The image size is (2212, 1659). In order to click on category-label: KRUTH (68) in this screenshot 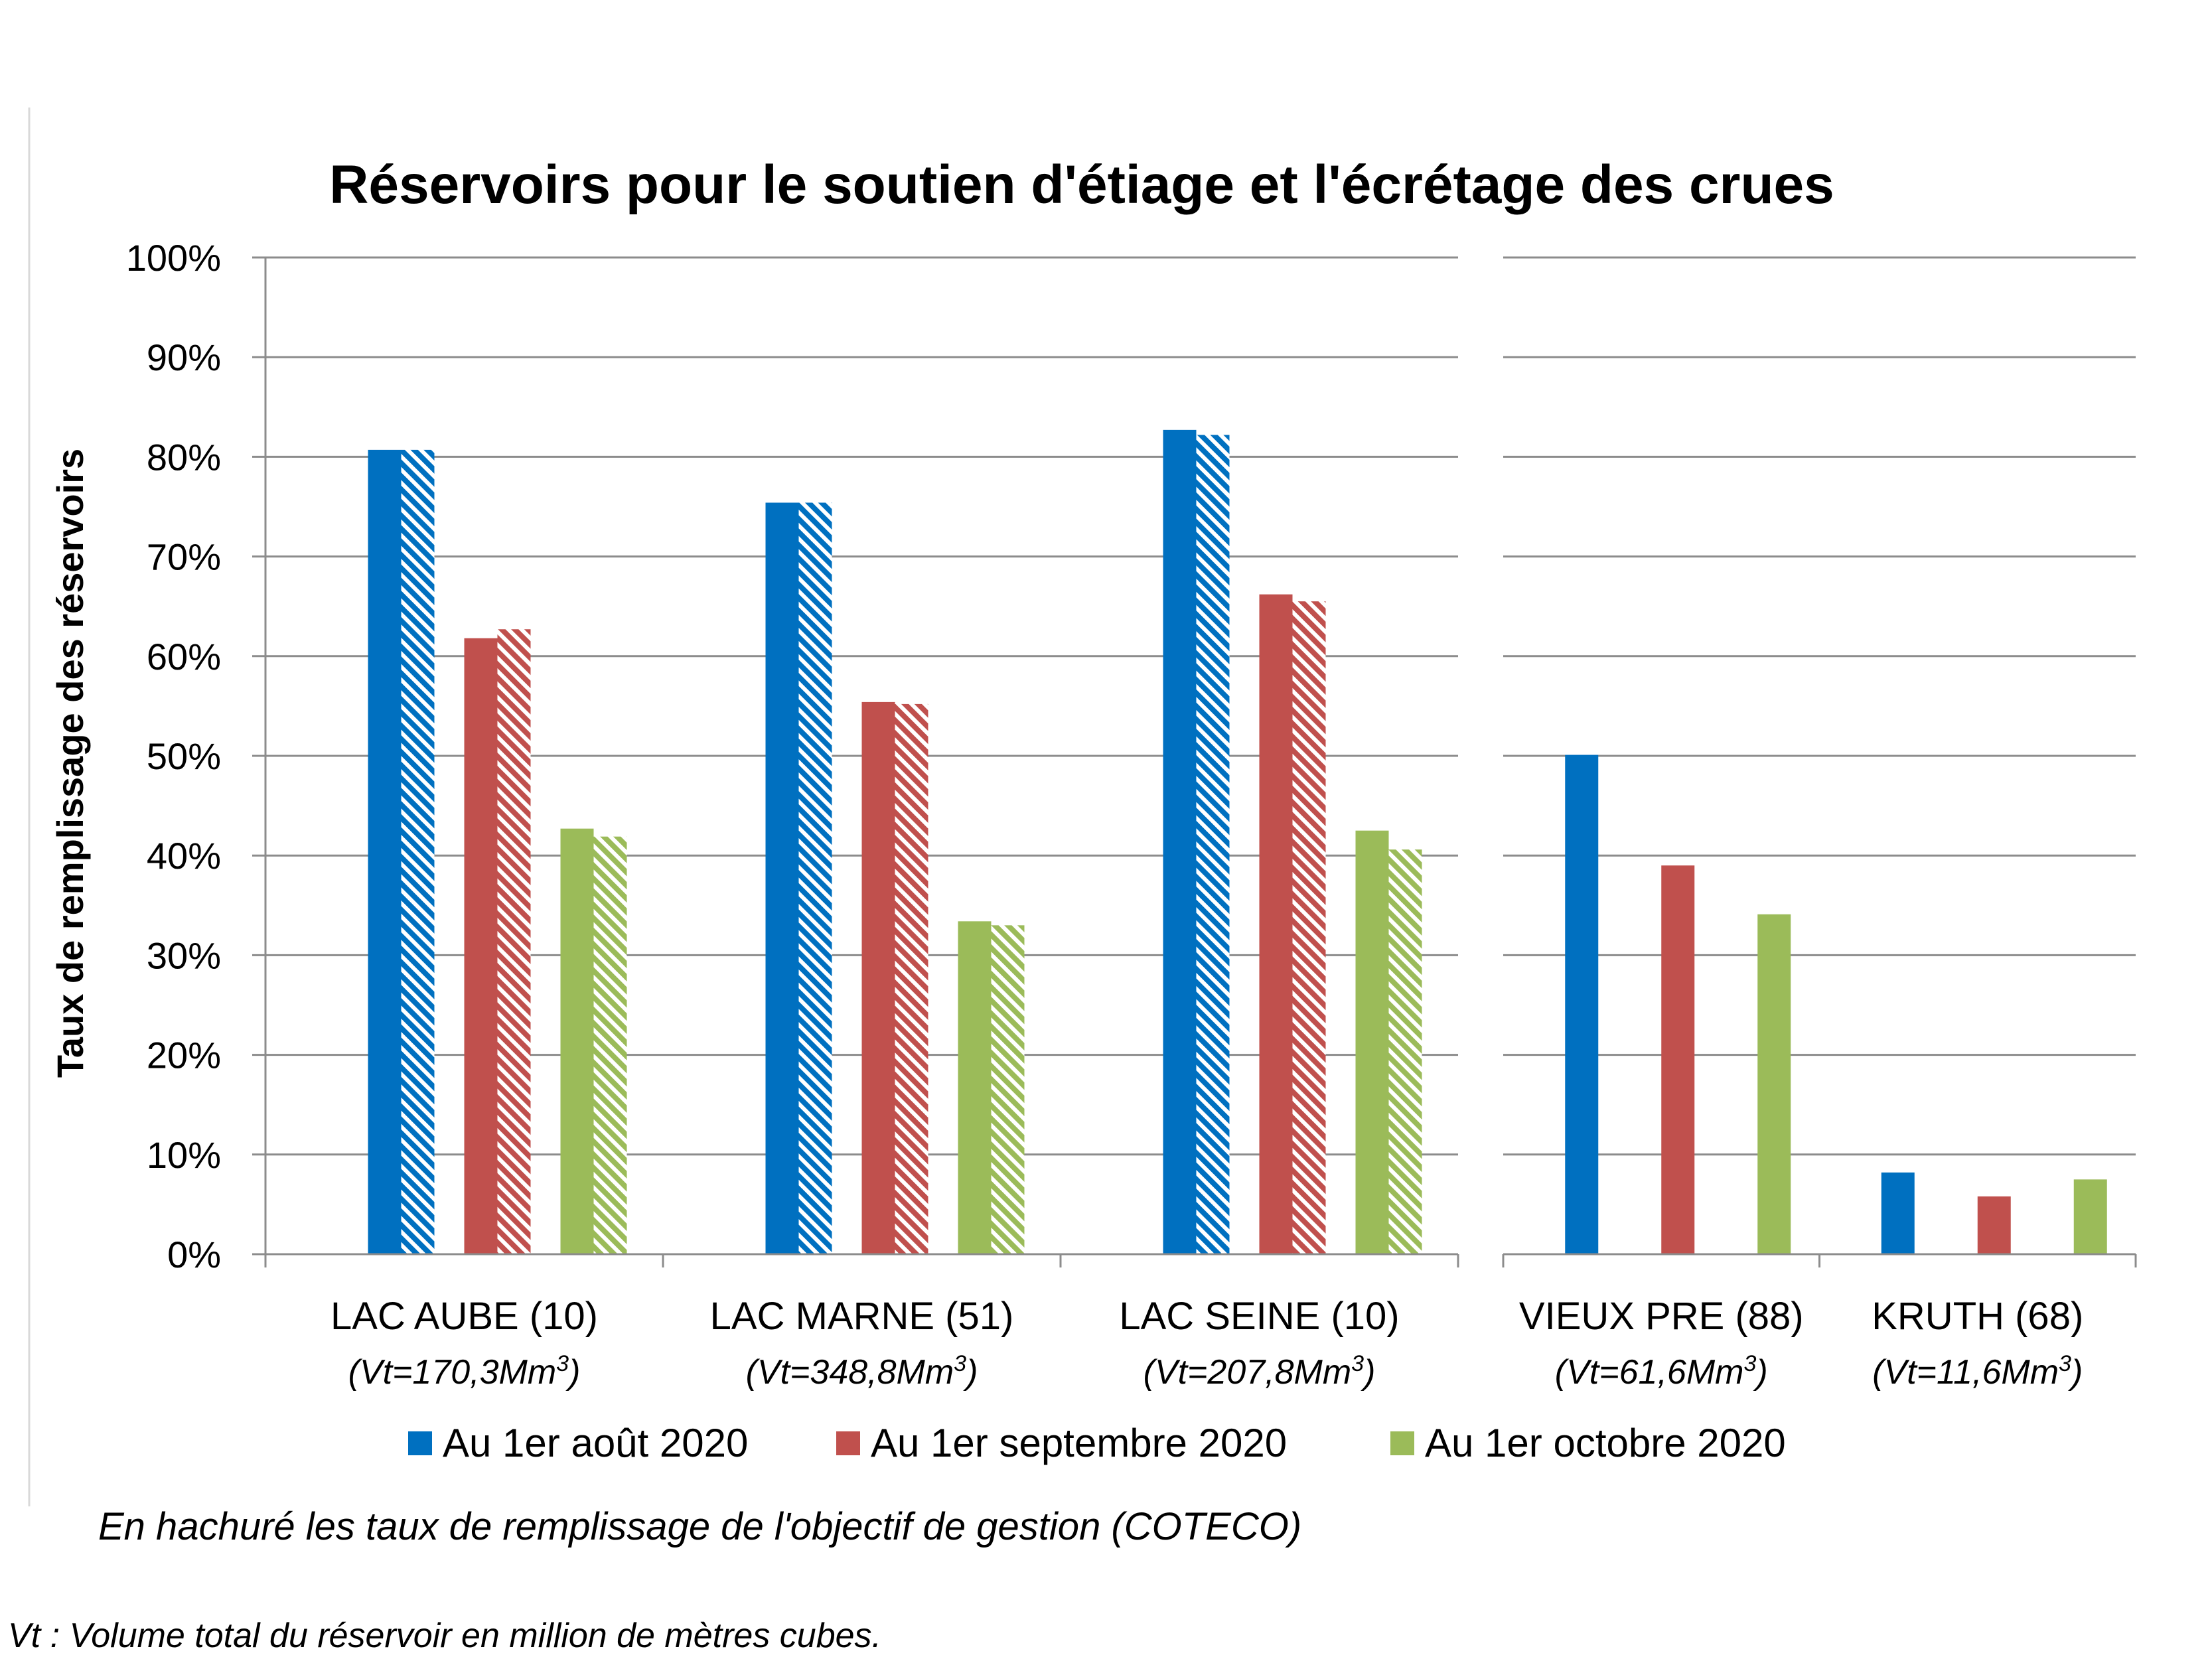, I will do `click(1978, 1316)`.